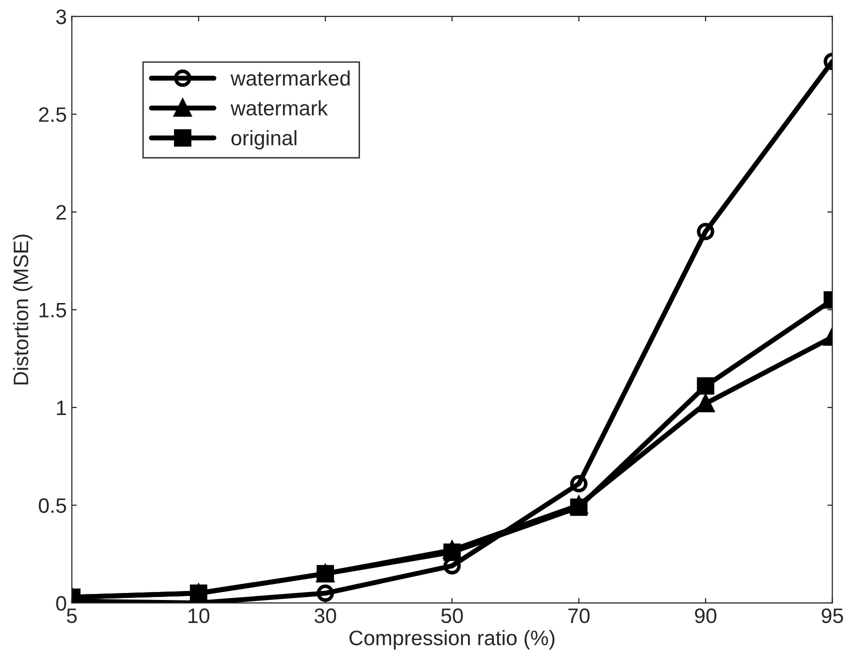  What do you see at coordinates (833, 616) in the screenshot?
I see `x-tick-label: 95` at bounding box center [833, 616].